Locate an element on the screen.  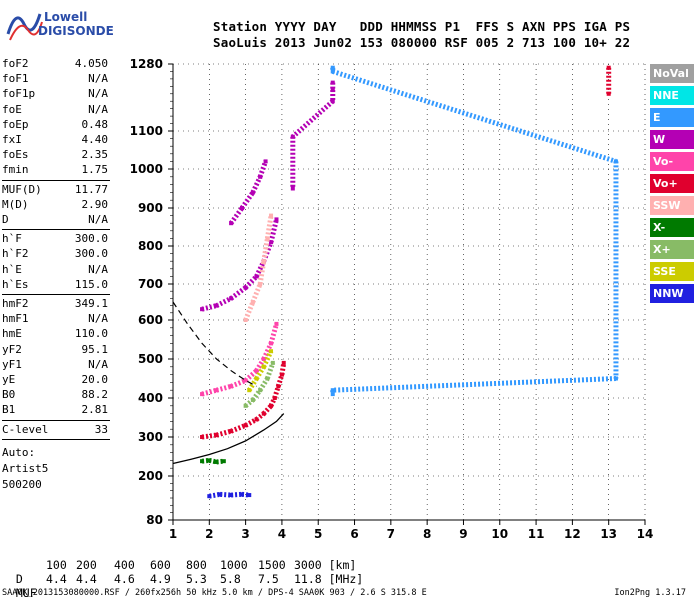
param-name: MUF(D) is located at coordinates (22, 189).